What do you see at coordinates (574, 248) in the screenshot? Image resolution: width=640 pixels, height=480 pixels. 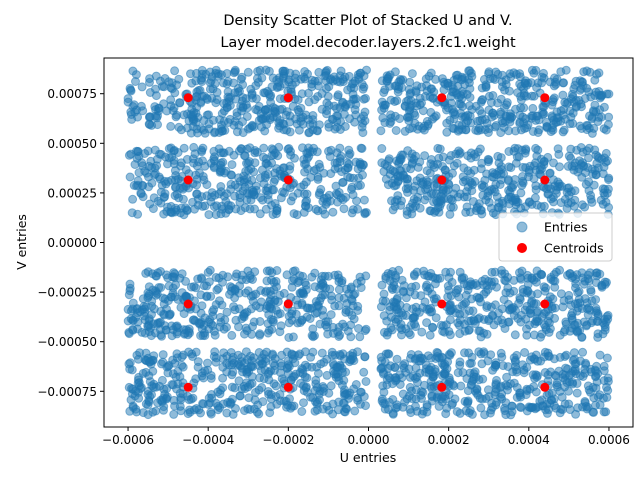 I see `legend-centroids-label: Centroids` at bounding box center [574, 248].